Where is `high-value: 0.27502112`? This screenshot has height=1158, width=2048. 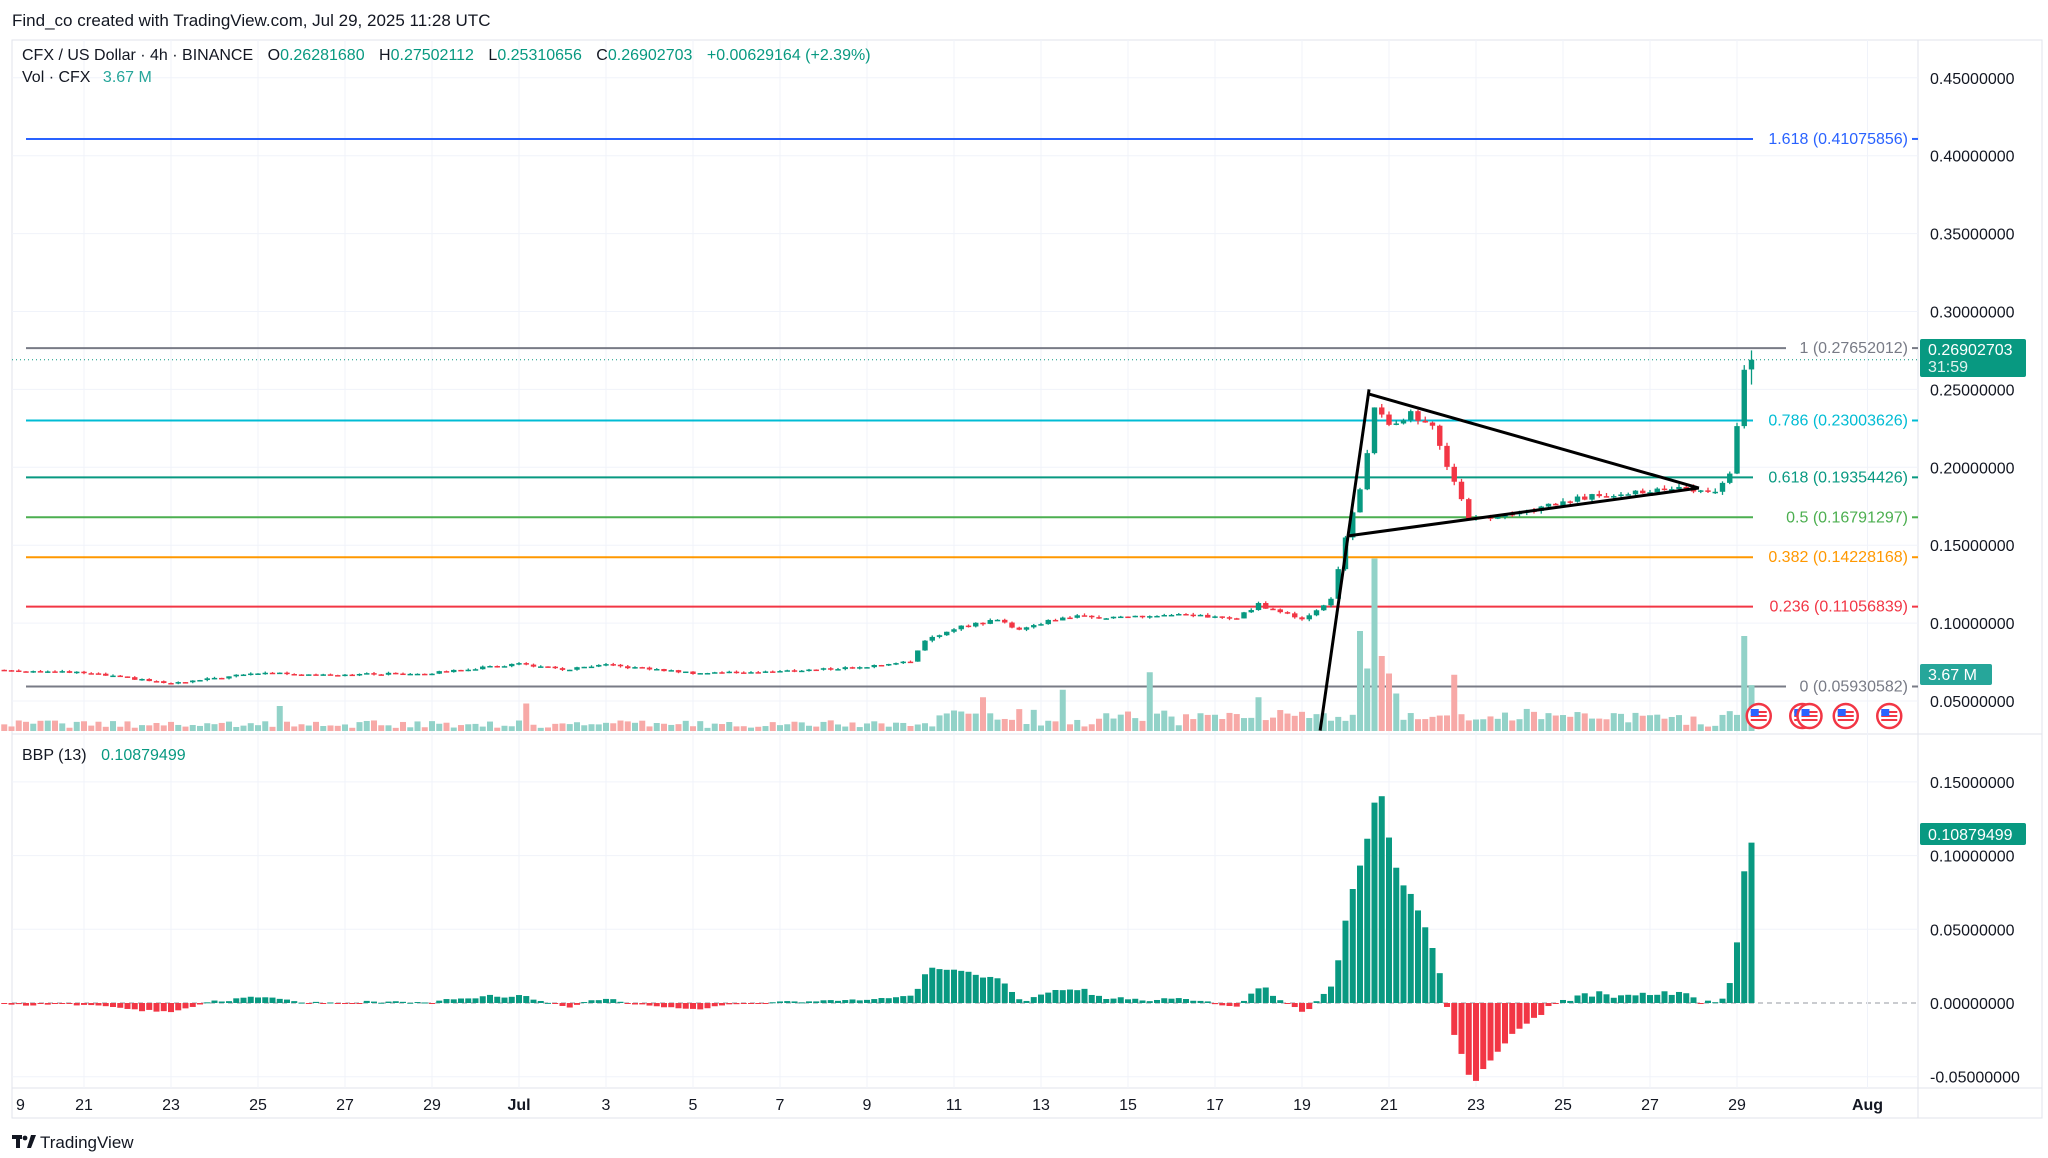 high-value: 0.27502112 is located at coordinates (432, 55).